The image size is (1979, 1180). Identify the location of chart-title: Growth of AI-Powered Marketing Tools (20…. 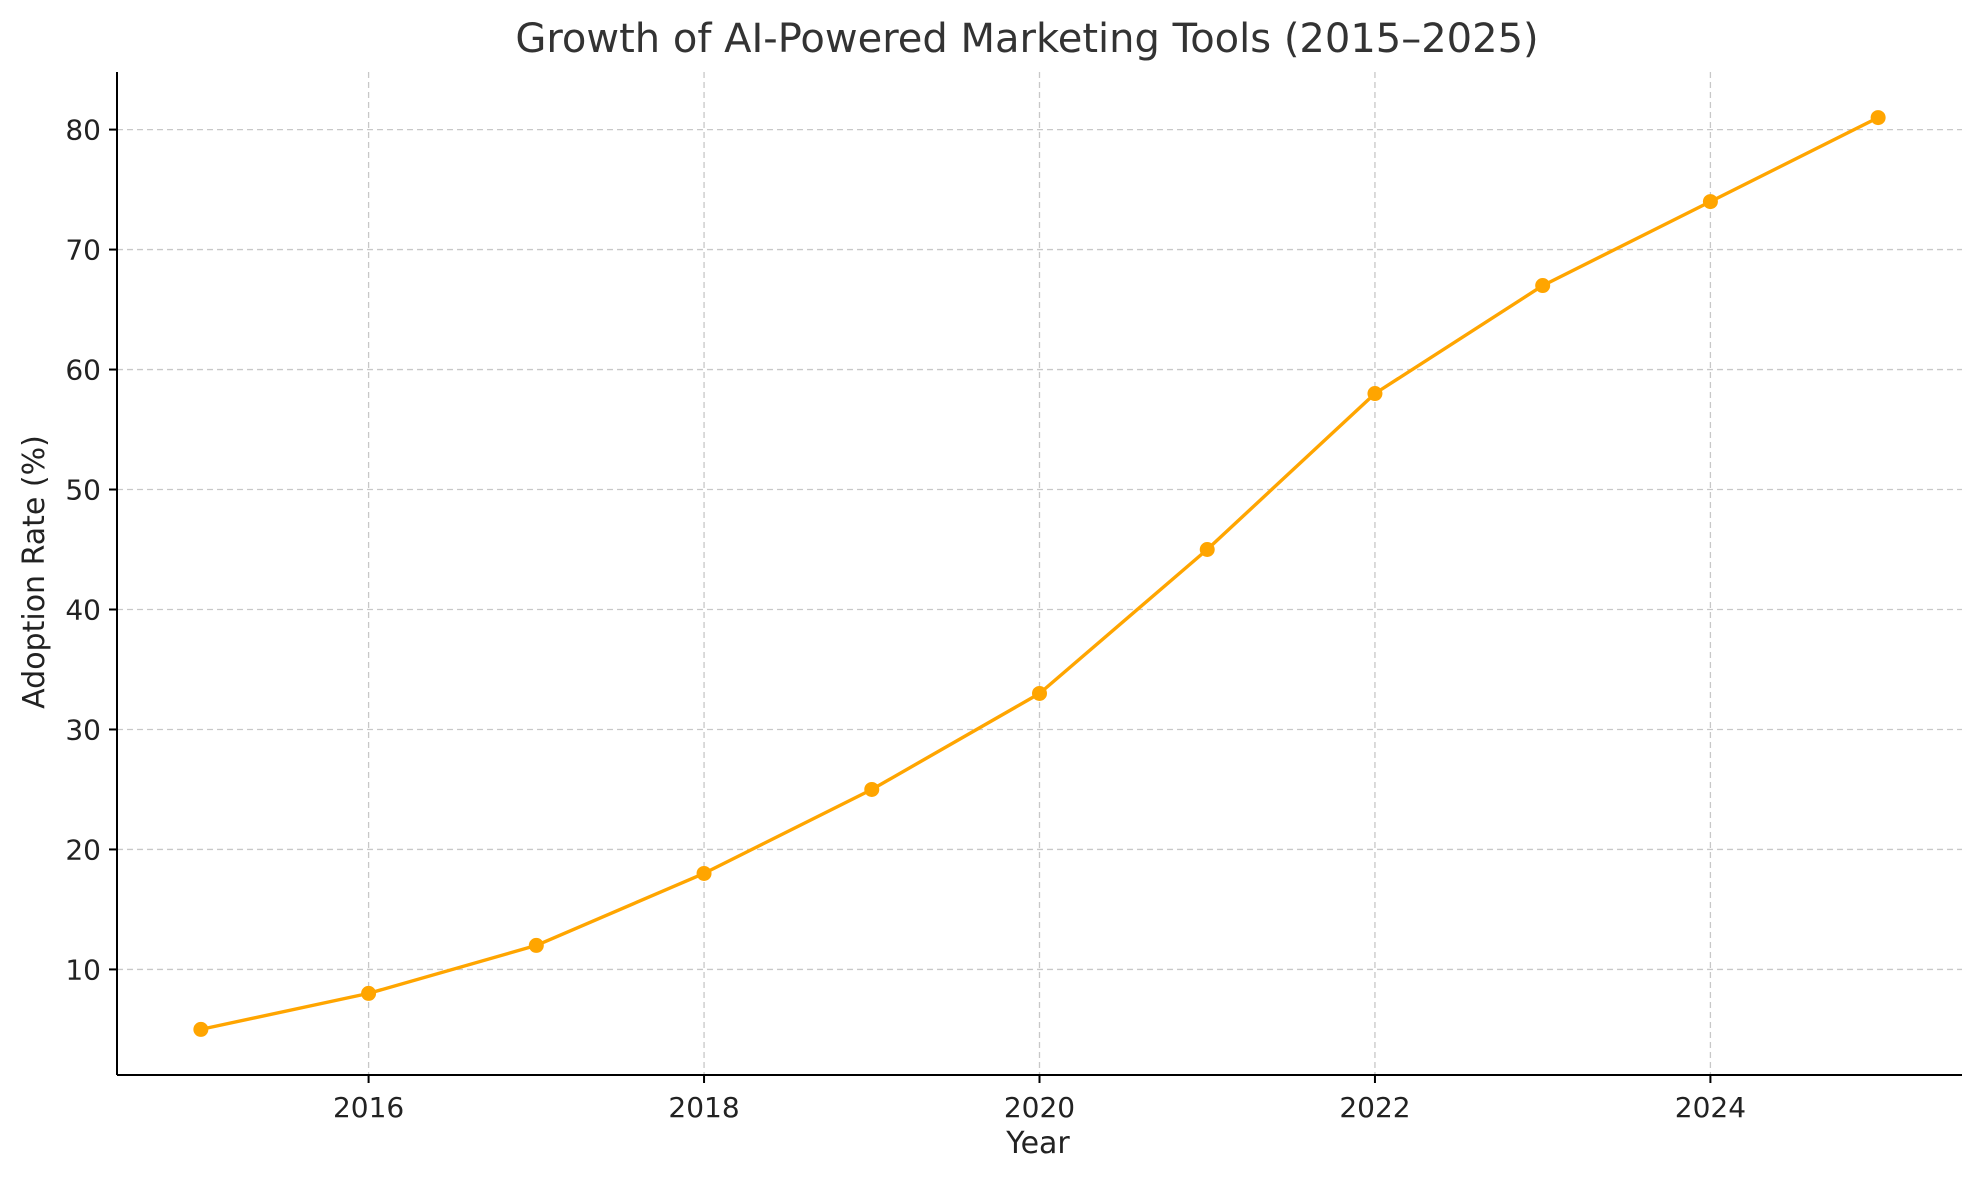
(1026, 39).